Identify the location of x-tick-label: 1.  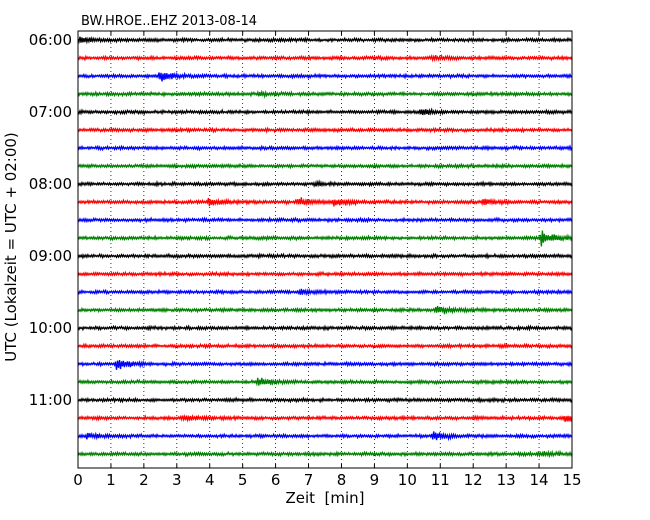
(111, 480).